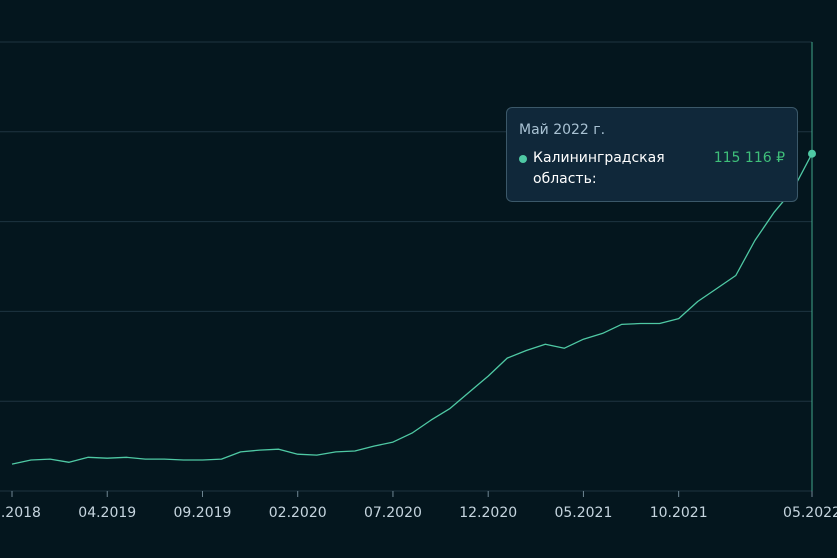  What do you see at coordinates (203, 513) in the screenshot?
I see `x-tick-label: 09.2019` at bounding box center [203, 513].